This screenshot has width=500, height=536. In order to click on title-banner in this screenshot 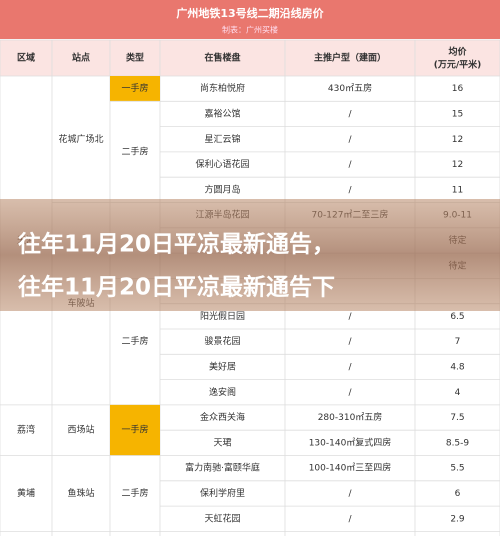, I will do `click(250, 19)`.